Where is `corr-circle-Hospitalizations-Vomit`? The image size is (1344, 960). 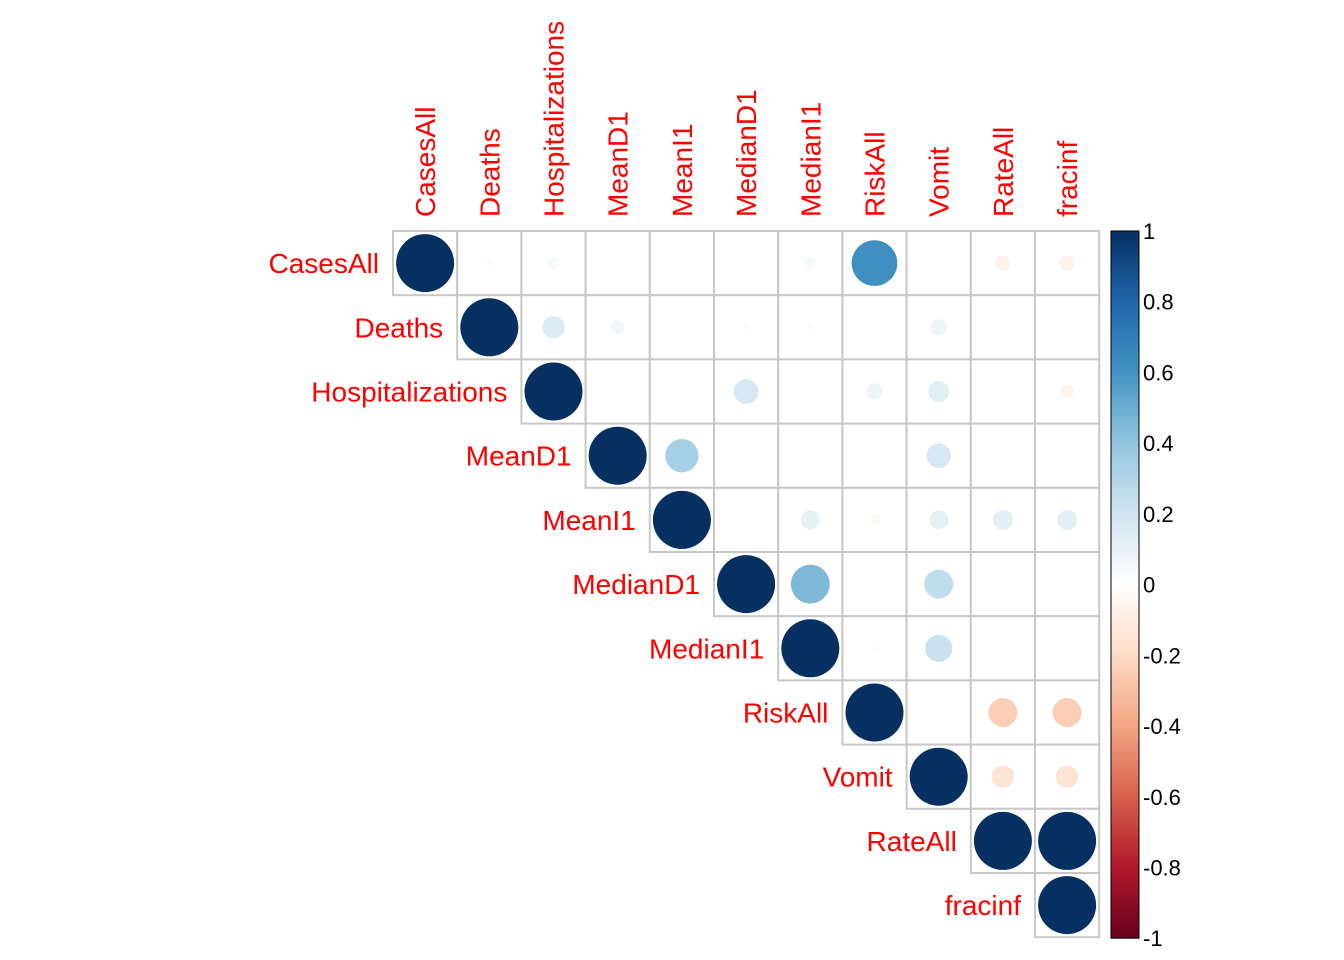
corr-circle-Hospitalizations-Vomit is located at coordinates (939, 391).